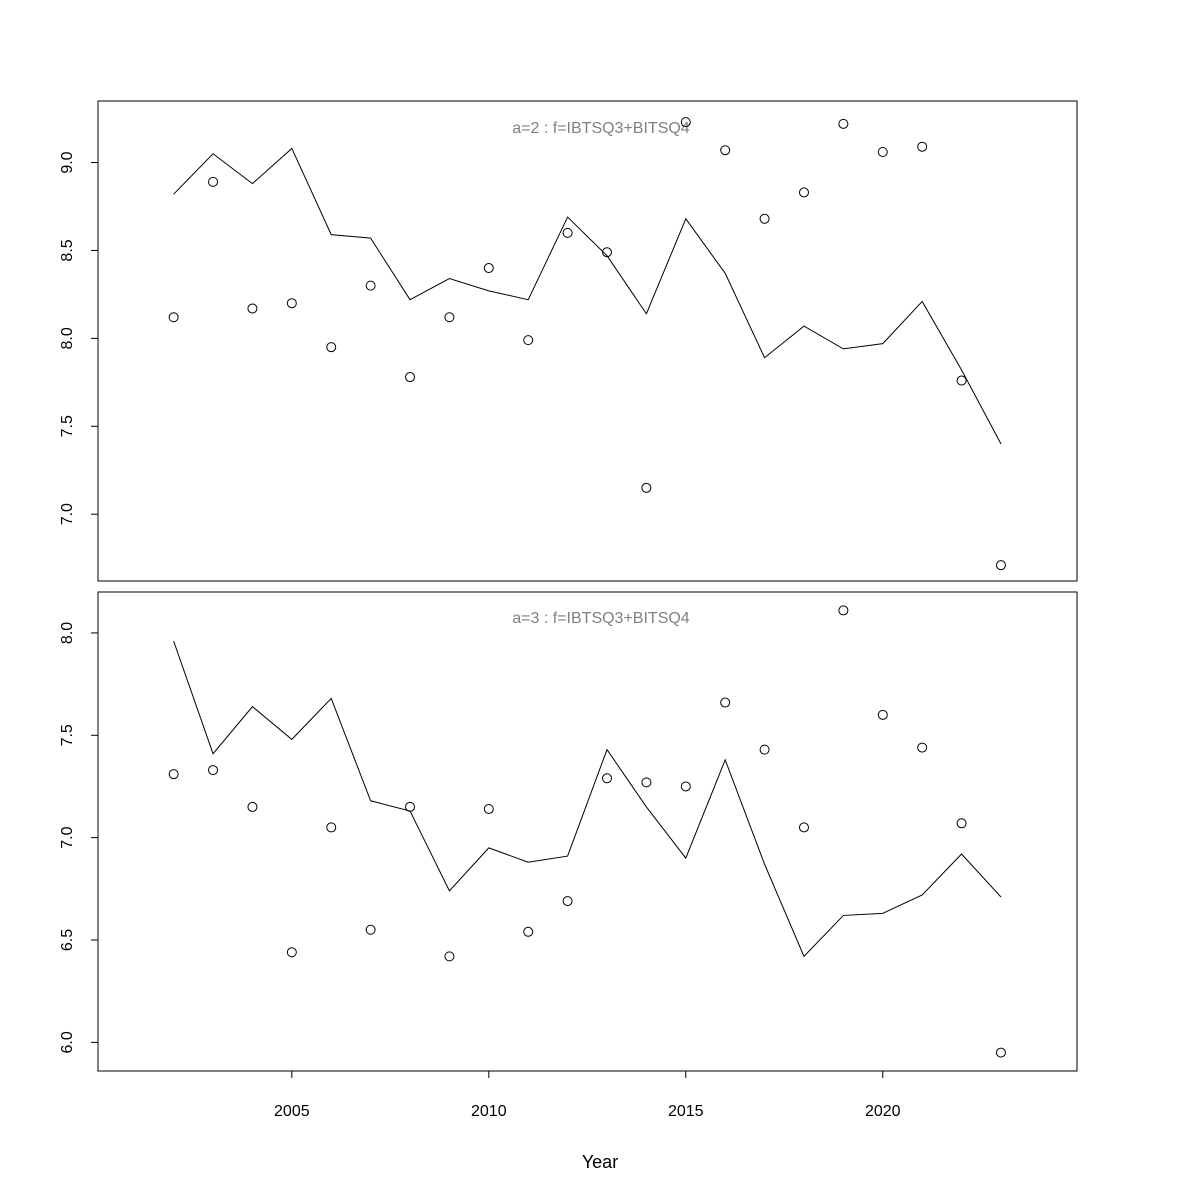 This screenshot has height=1200, width=1200. What do you see at coordinates (67, 162) in the screenshot?
I see `y-tick-label: 9.0` at bounding box center [67, 162].